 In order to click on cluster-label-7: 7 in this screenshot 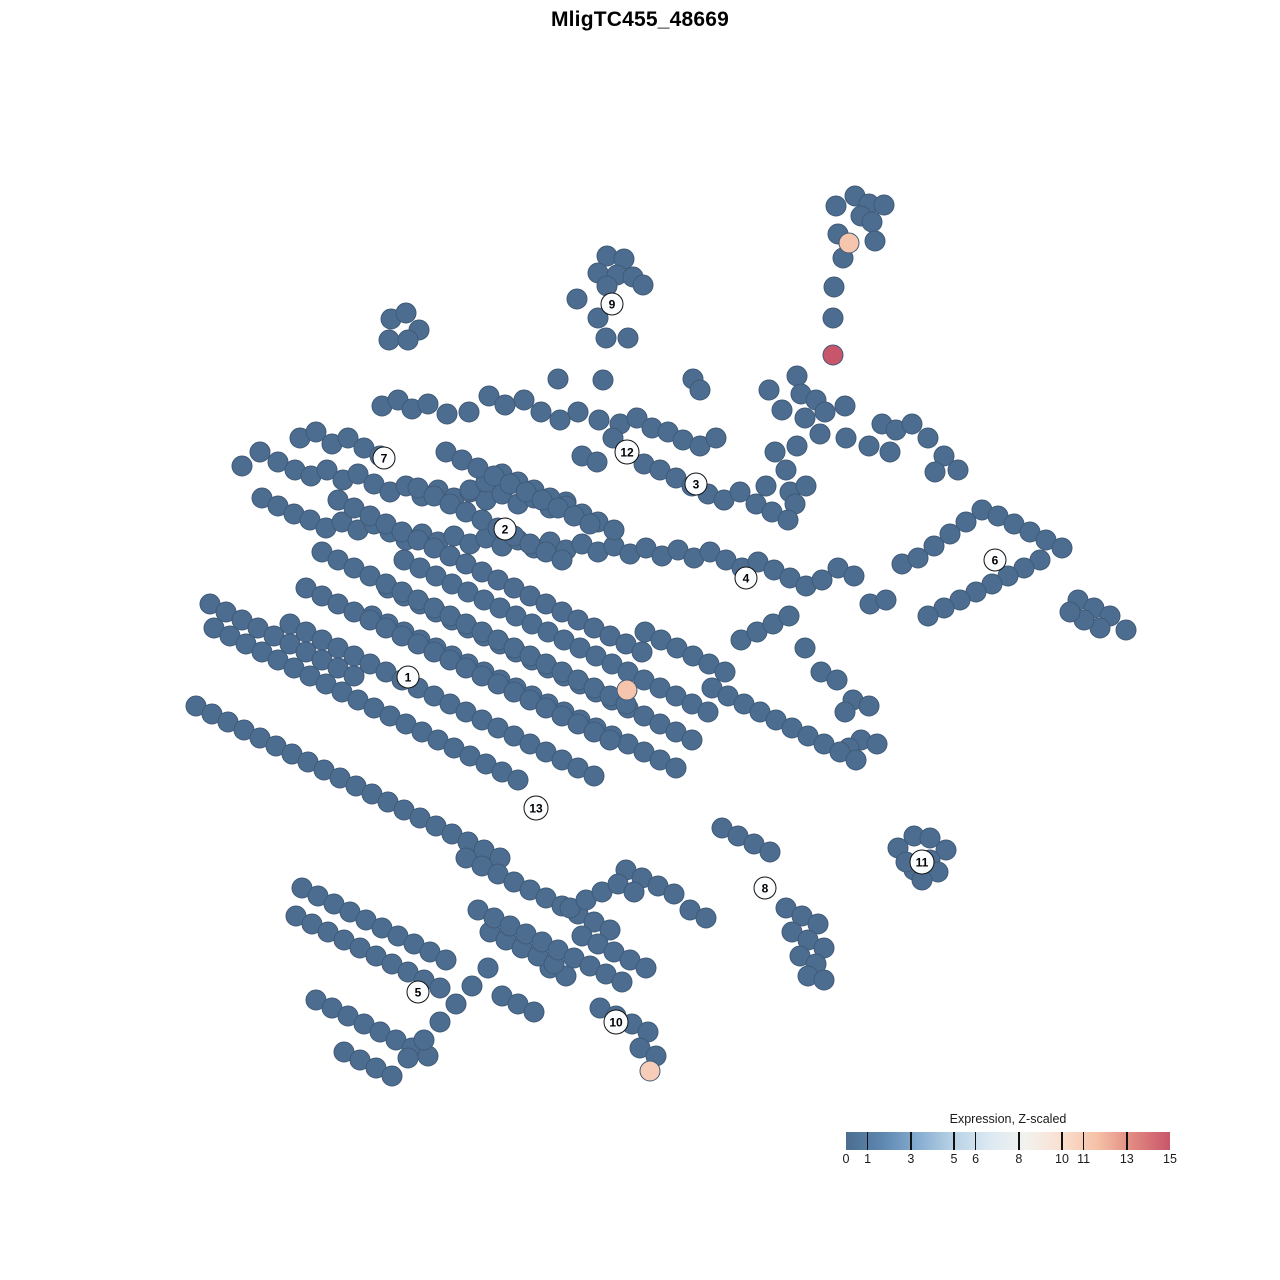, I will do `click(384, 458)`.